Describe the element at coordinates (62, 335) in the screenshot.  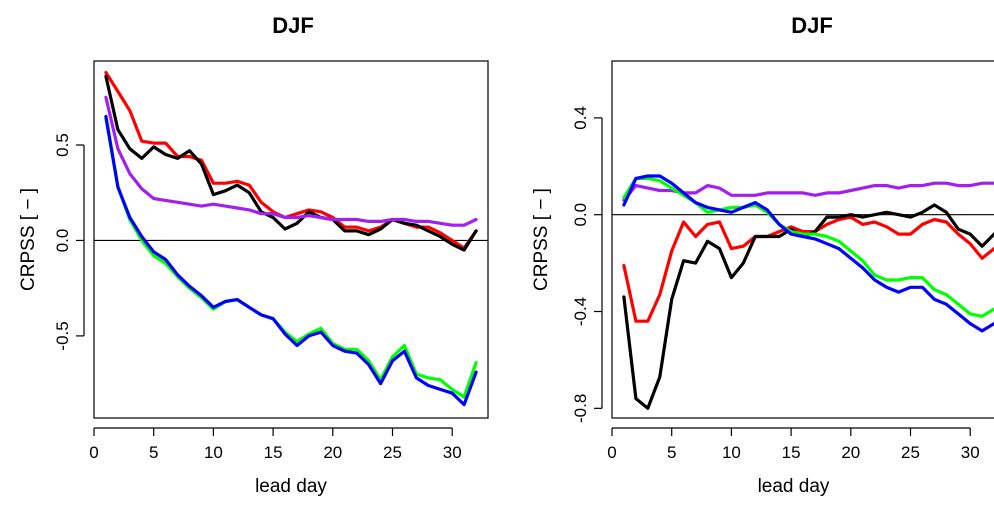
I see `y-tick-label: -0.5` at that location.